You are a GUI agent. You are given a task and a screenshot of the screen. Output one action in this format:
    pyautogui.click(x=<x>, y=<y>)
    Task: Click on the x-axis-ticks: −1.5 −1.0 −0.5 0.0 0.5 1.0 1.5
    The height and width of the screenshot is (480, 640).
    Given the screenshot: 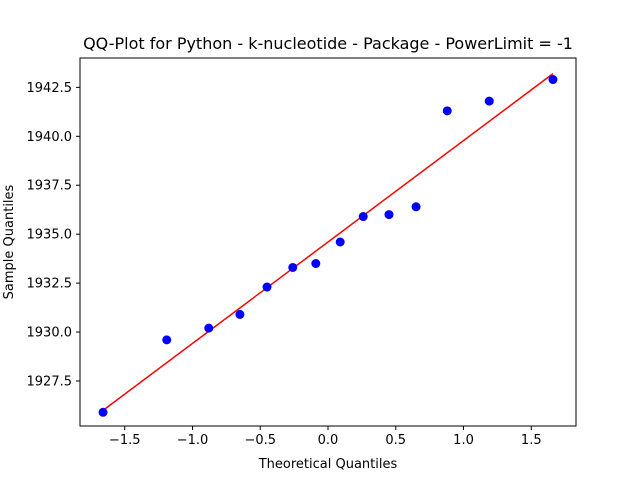 What is the action you would take?
    pyautogui.click(x=325, y=437)
    